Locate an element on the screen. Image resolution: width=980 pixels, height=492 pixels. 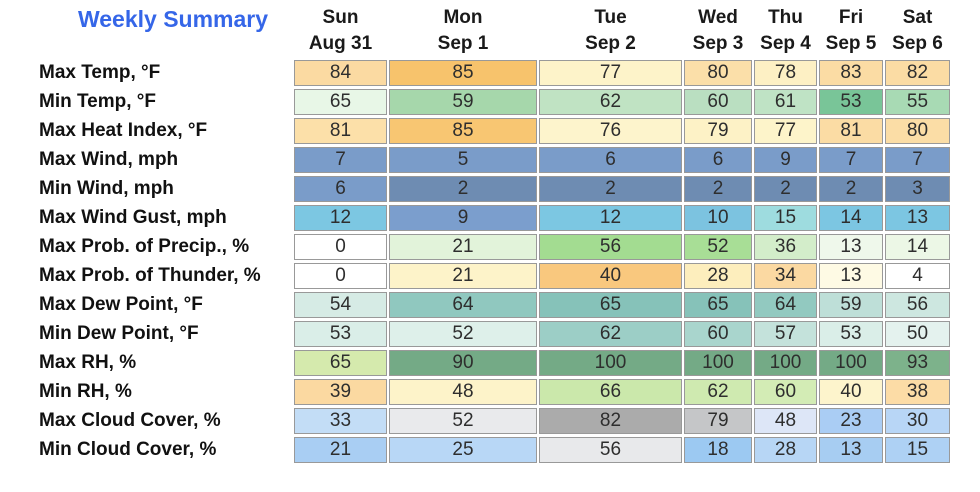
table-row: Min Dew Point, °F 53 52 62 60 57 53 50 is located at coordinates (476, 334).